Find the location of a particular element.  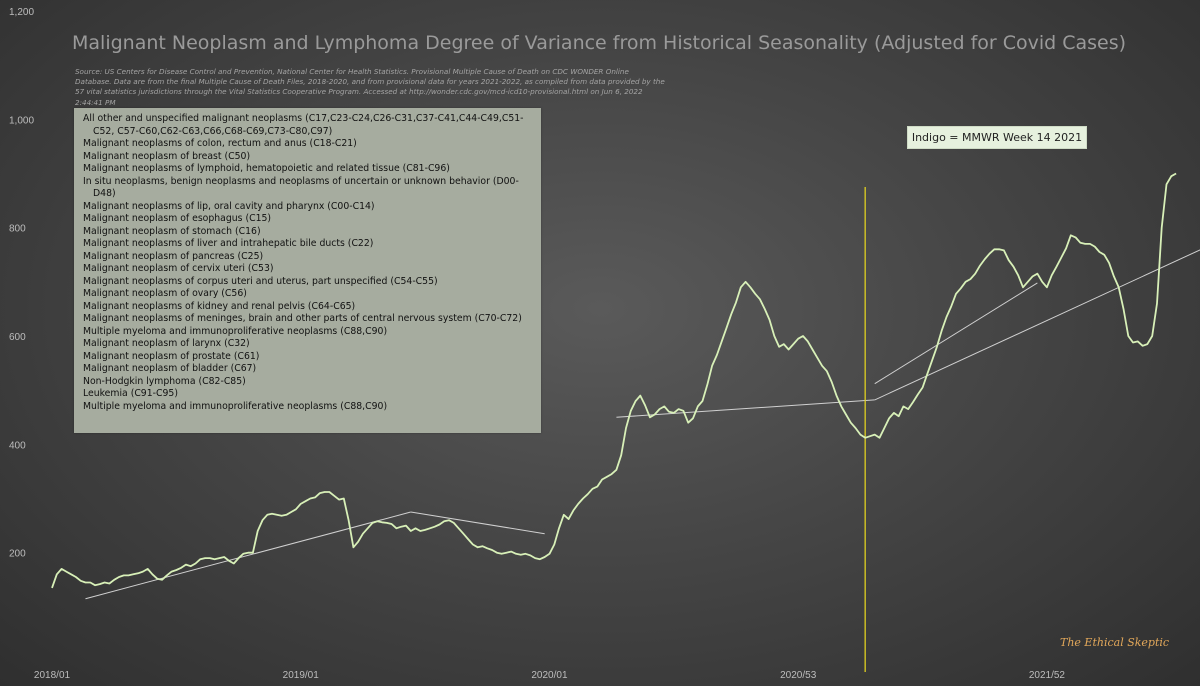

legend-item: Malignant neoplasm of ovary (C56) is located at coordinates (165, 293).